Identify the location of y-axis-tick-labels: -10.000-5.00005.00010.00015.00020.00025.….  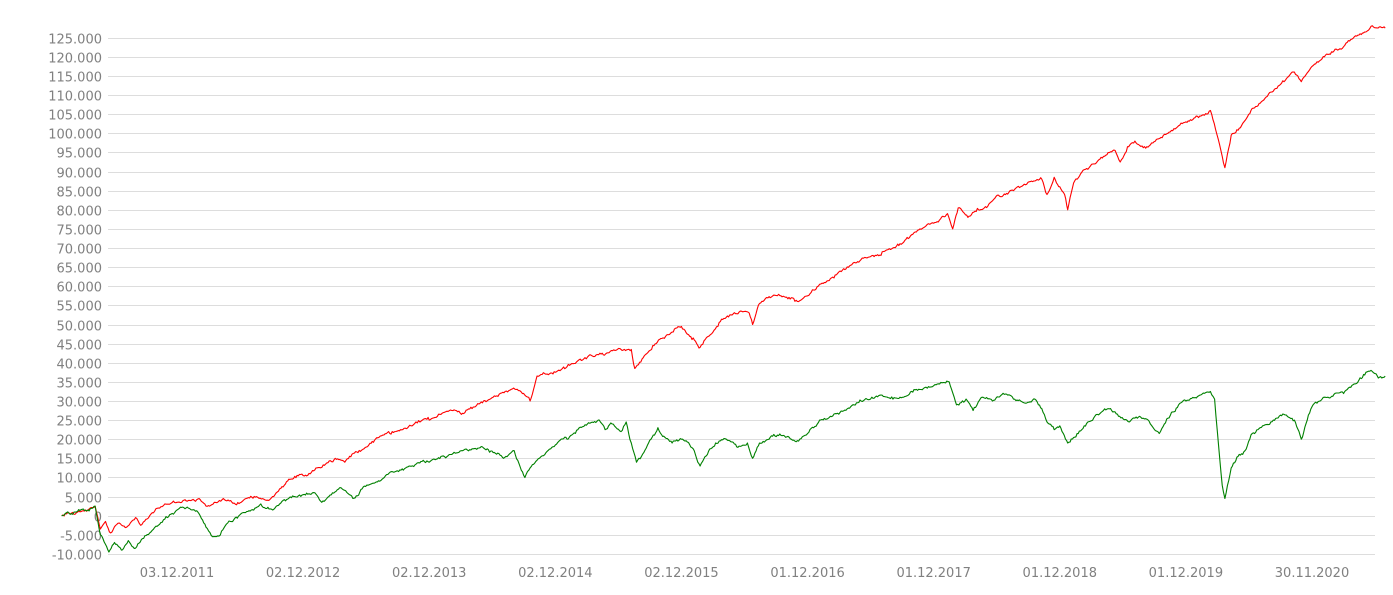
(75, 298).